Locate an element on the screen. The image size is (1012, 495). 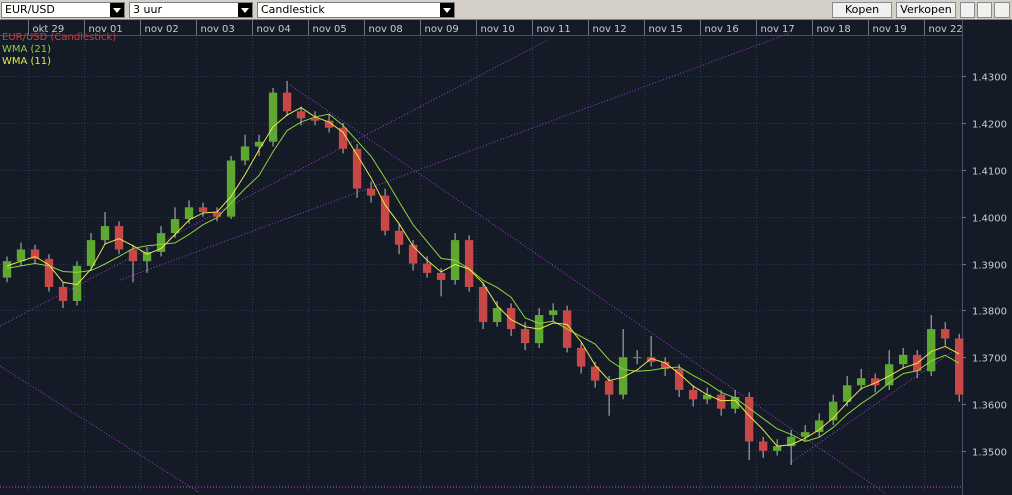
x-tick-label: nov 18 is located at coordinates (834, 29).